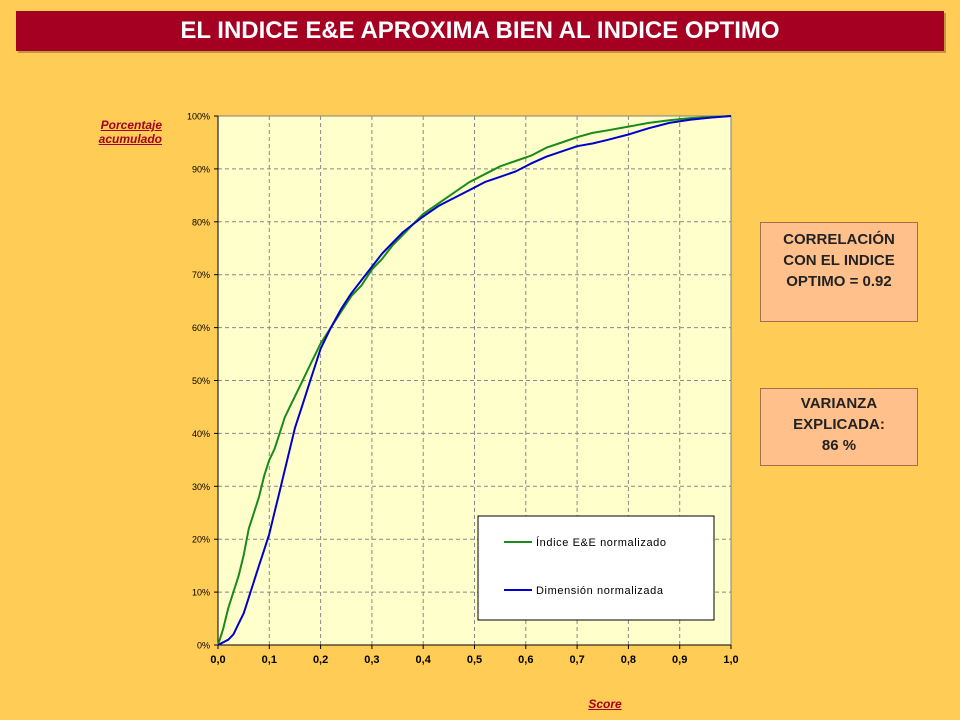  What do you see at coordinates (201, 540) in the screenshot?
I see `y-tick-label: 20%` at bounding box center [201, 540].